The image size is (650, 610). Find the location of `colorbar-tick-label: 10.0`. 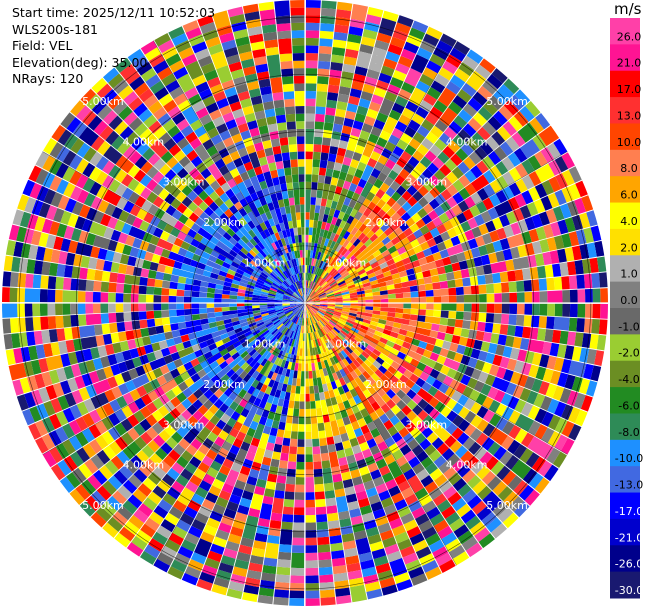

colorbar-tick-label: 10.0 is located at coordinates (629, 142).